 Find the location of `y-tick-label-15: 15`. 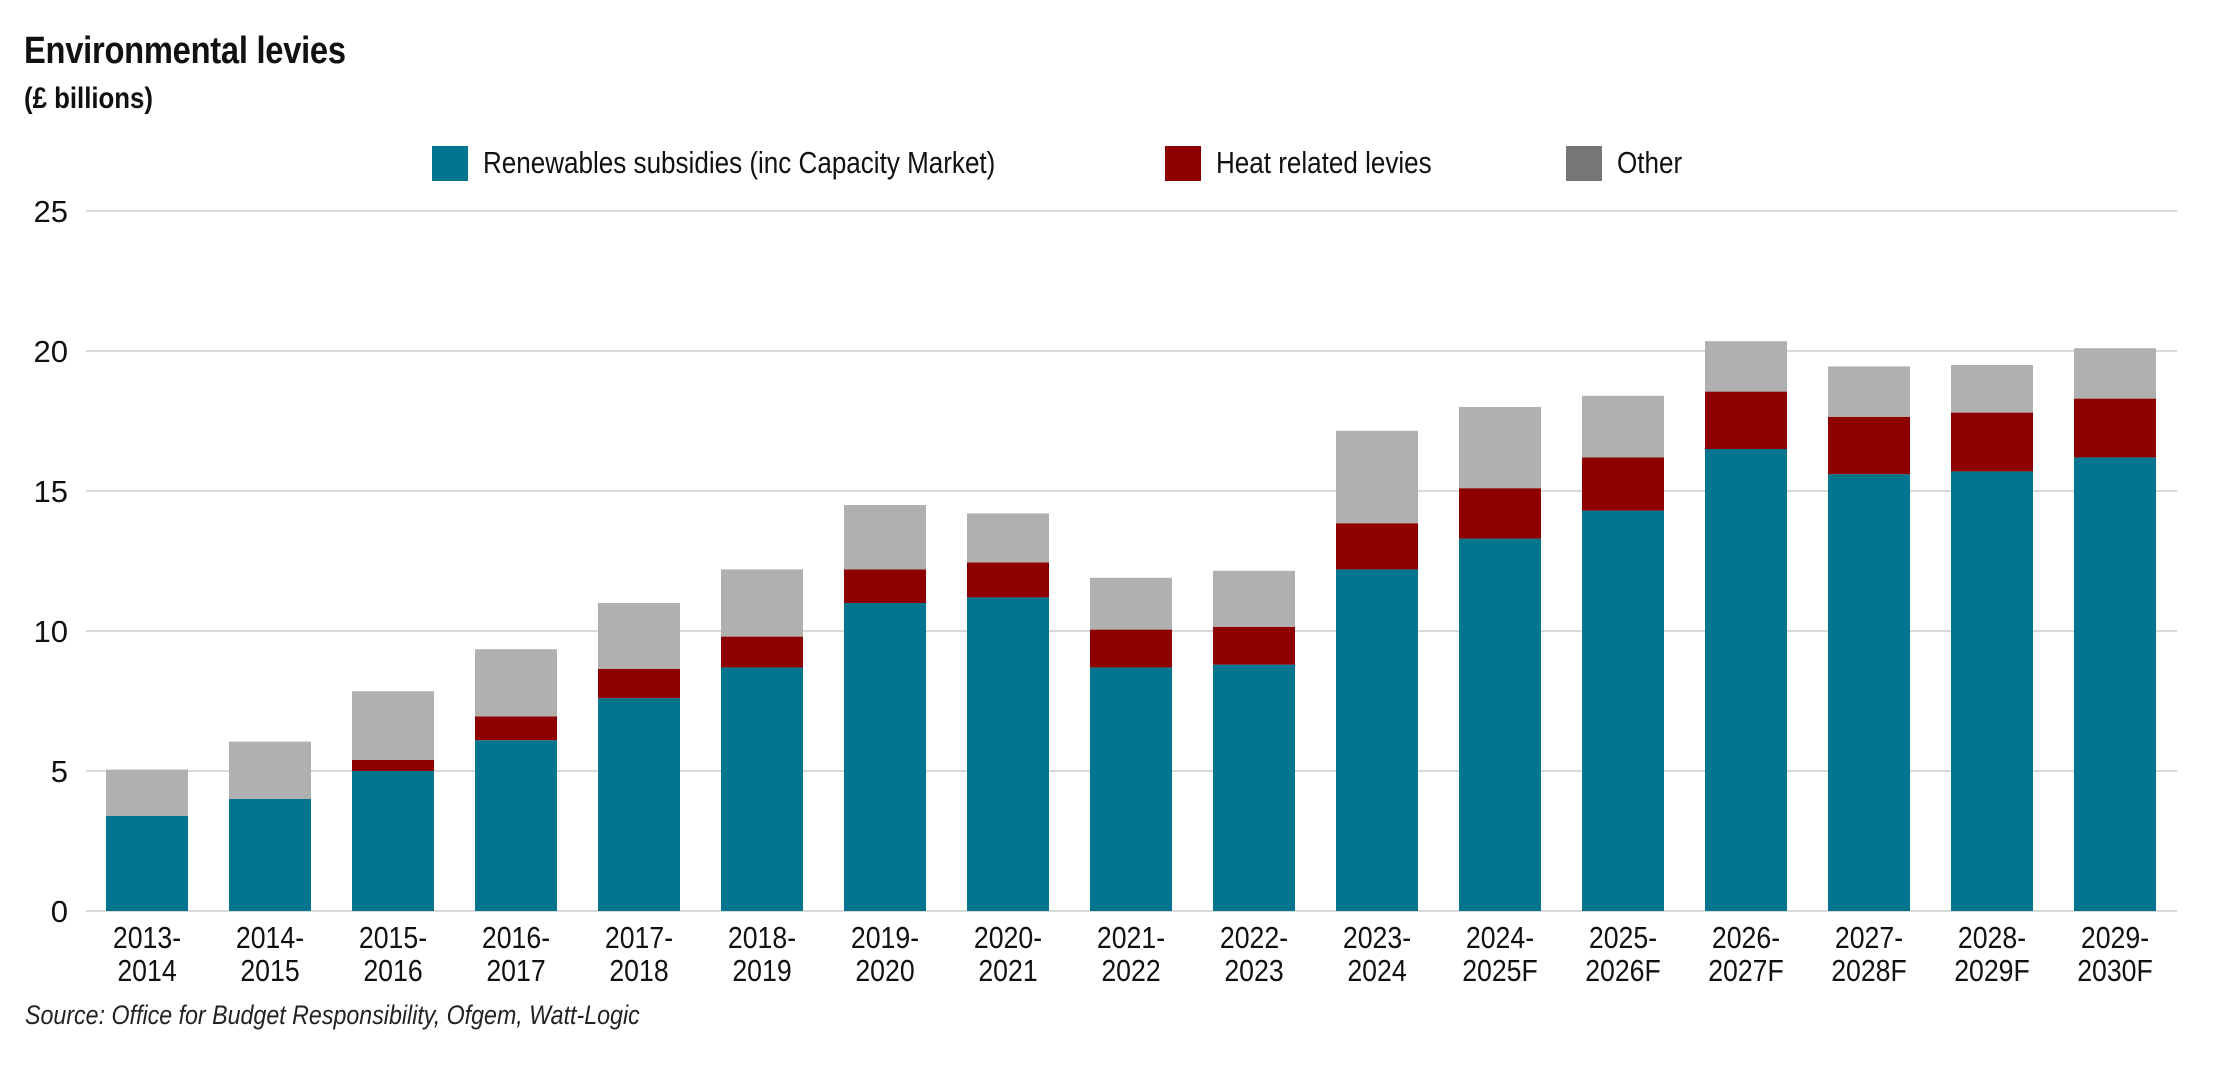

y-tick-label-15: 15 is located at coordinates (51, 491).